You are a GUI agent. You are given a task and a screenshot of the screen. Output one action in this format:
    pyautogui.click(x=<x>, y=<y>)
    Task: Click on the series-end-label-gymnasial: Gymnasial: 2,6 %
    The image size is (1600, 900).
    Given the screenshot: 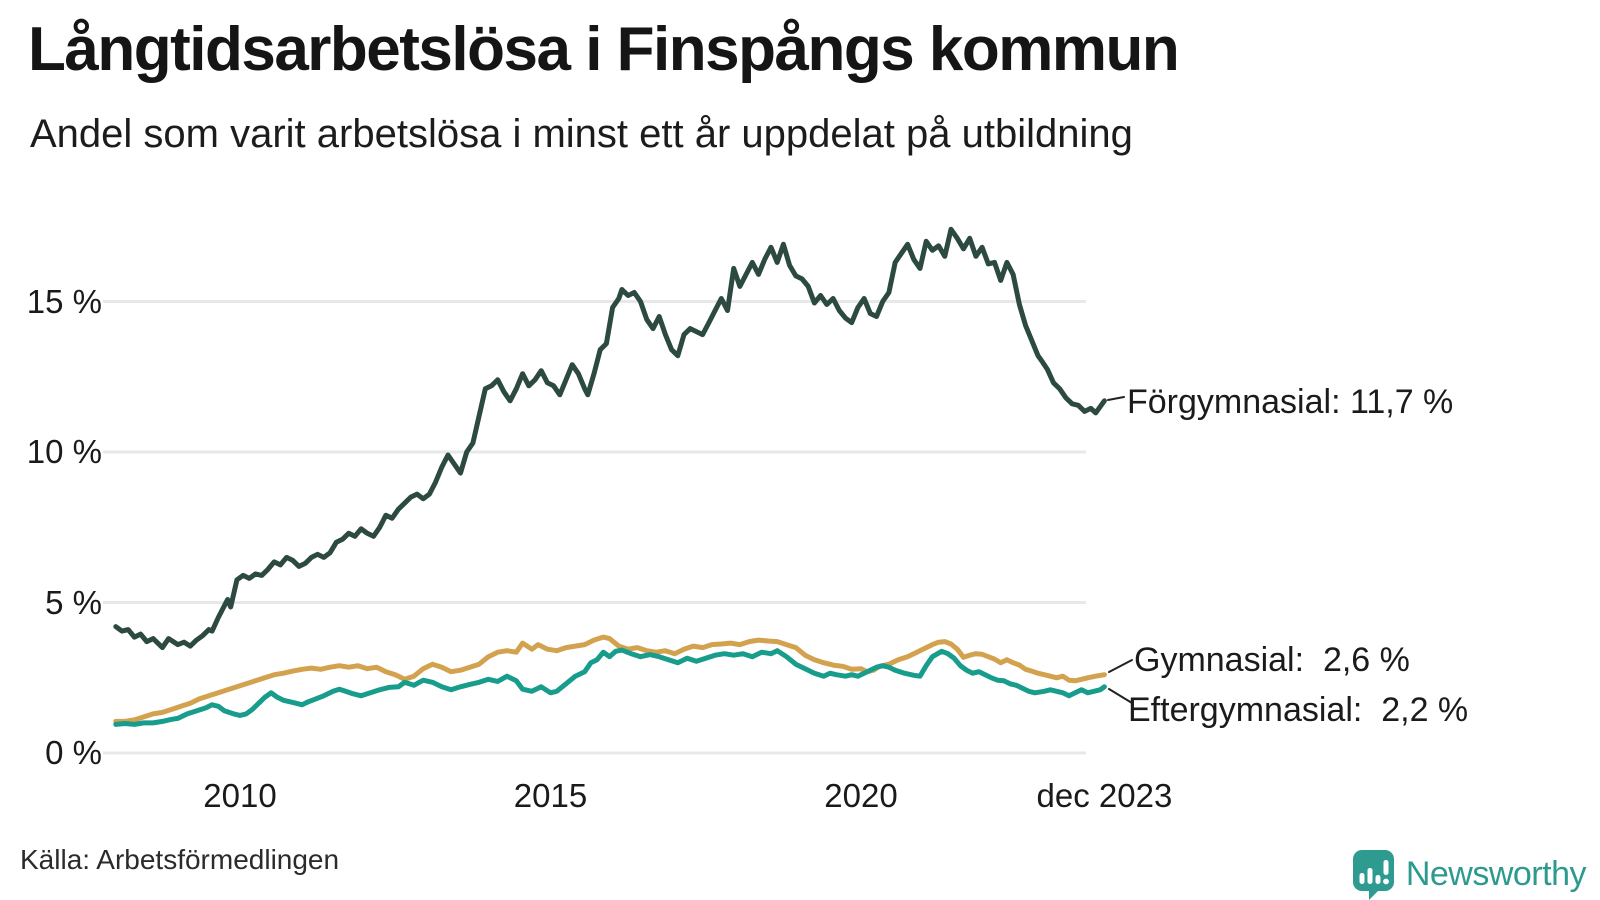 What is the action you would take?
    pyautogui.click(x=1272, y=660)
    